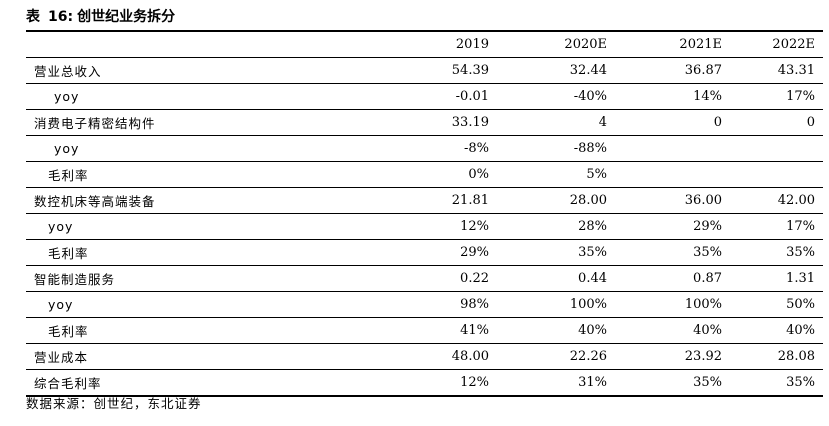  I want to click on value-cell: -8%, so click(408, 148).